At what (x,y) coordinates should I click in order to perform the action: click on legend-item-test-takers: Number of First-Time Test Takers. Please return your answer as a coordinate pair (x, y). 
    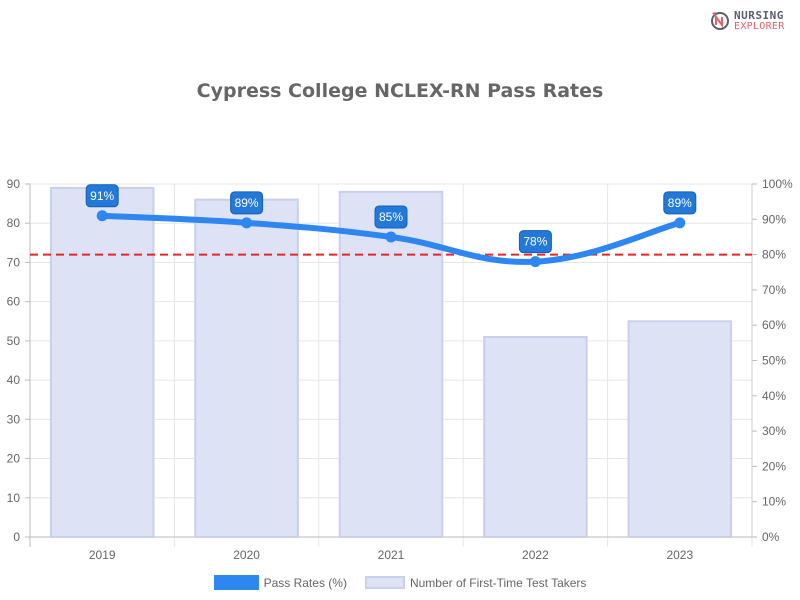
    Looking at the image, I should click on (469, 583).